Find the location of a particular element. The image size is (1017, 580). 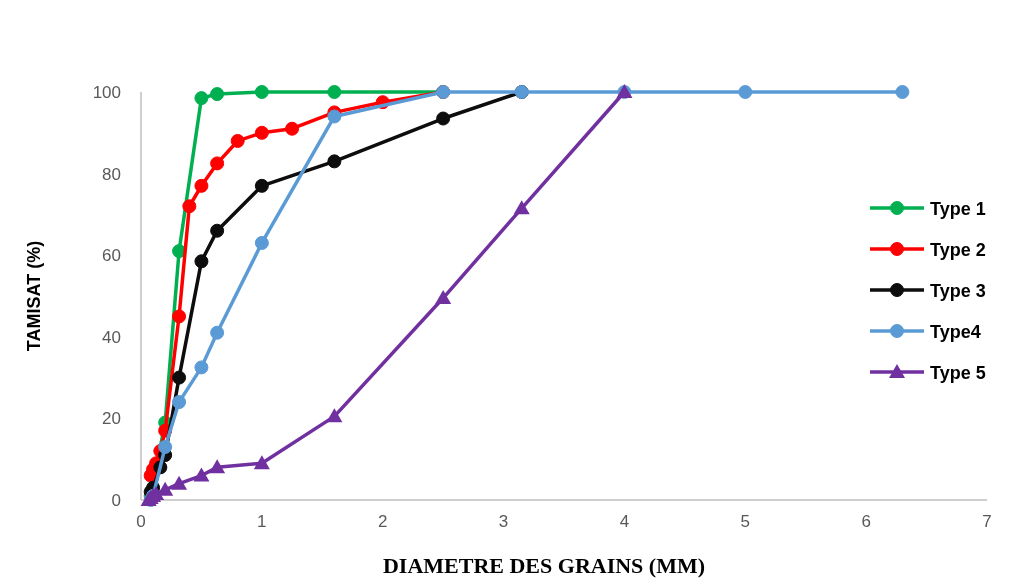

y-tick-label: 100 is located at coordinates (106, 92).